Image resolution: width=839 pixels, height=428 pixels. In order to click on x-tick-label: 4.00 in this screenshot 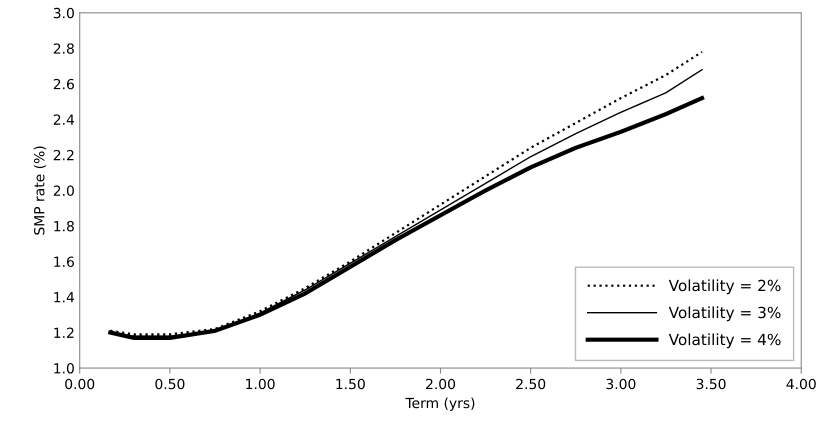, I will do `click(801, 384)`.